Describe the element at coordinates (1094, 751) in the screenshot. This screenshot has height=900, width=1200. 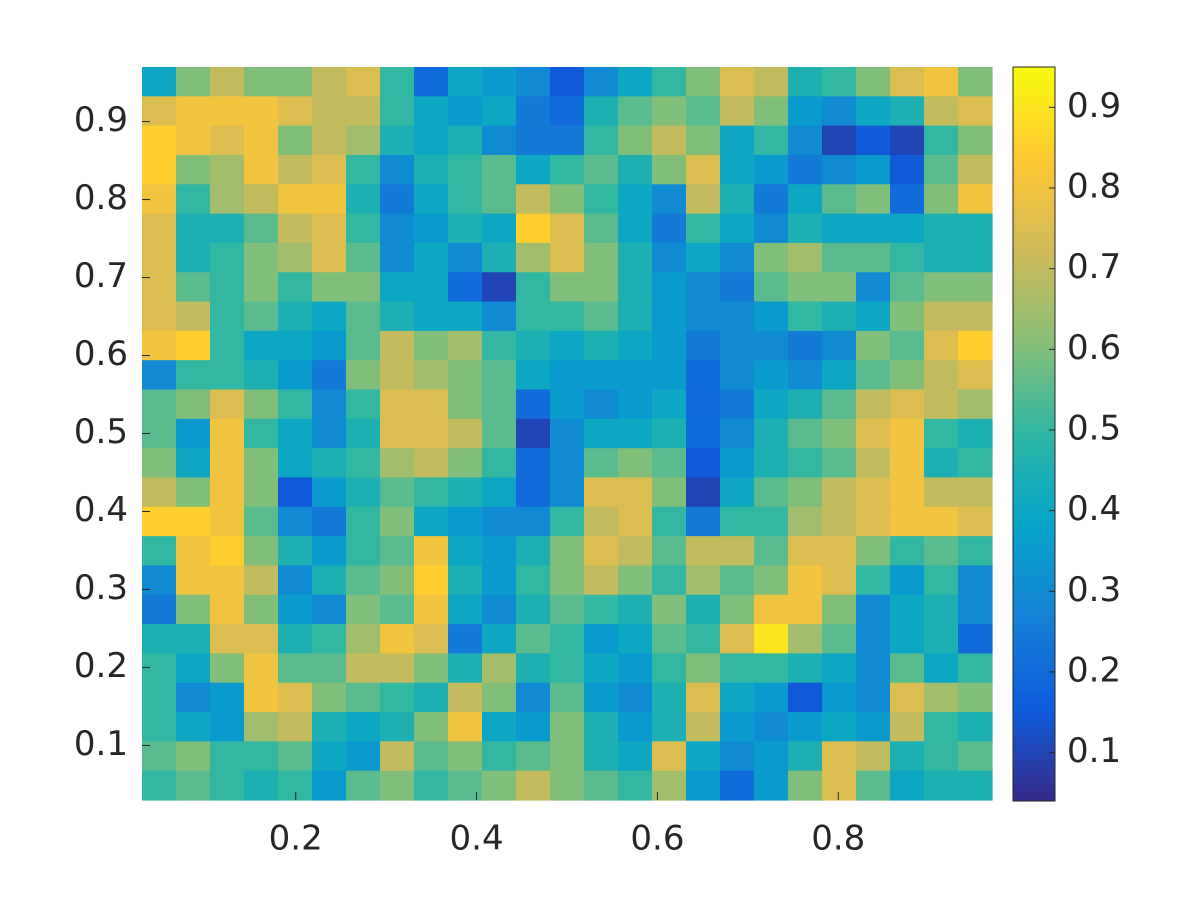
I see `colorbar-tick-label: 0.1` at that location.